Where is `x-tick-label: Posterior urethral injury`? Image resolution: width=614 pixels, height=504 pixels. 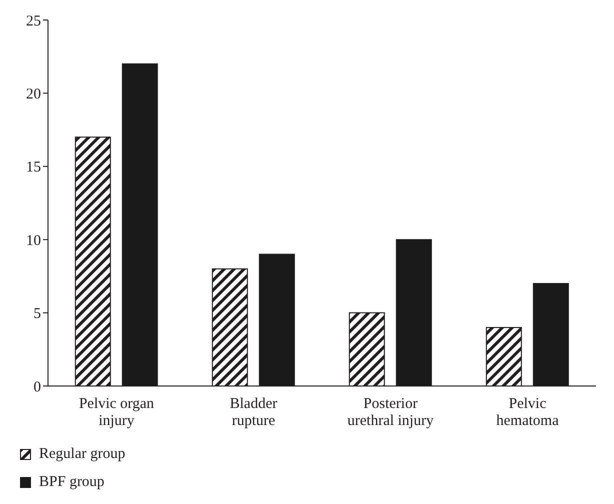 x-tick-label: Posterior urethral injury is located at coordinates (390, 412).